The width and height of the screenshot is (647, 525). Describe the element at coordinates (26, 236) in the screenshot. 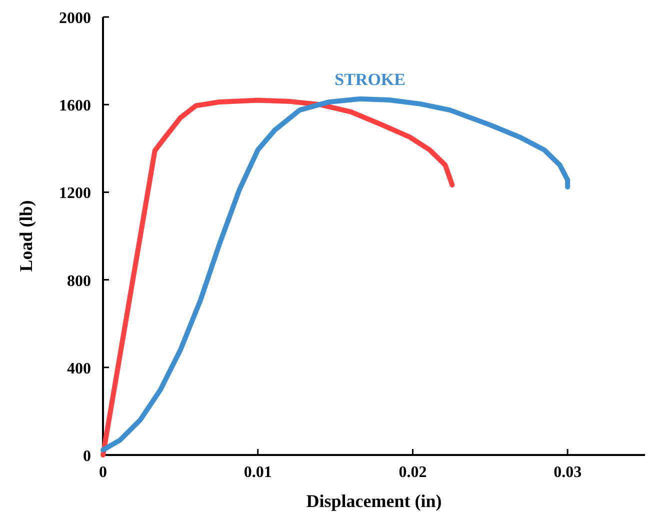

I see `y-axis-title: Load (lb)` at that location.